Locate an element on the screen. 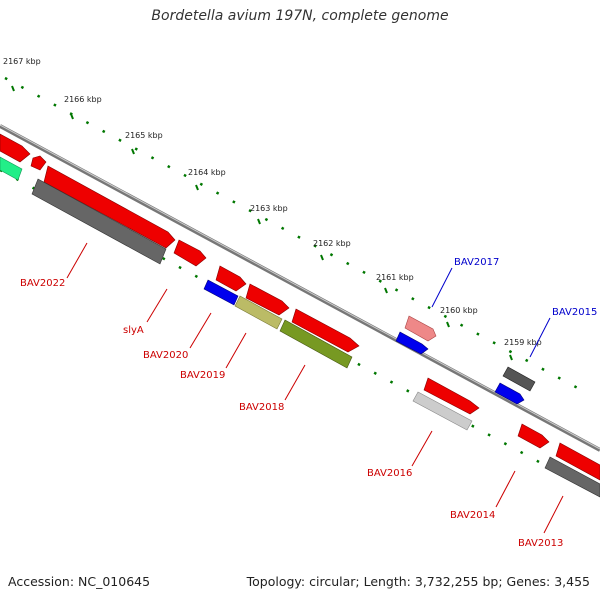  tick-label: 2161 kbp is located at coordinates (395, 277).